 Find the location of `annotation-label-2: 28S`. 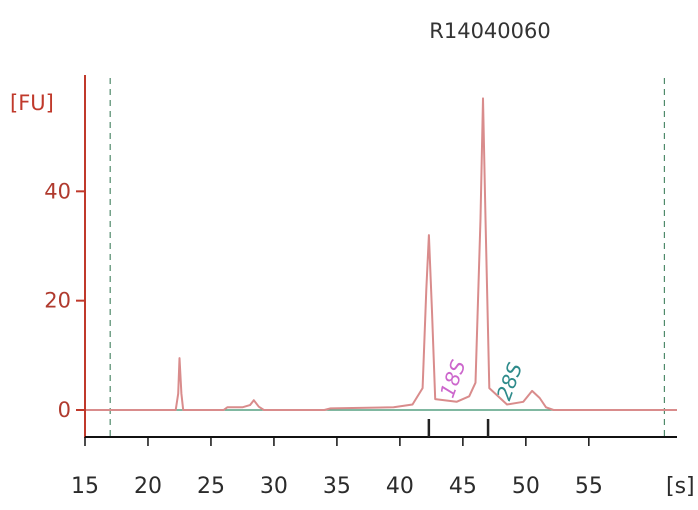

annotation-label-2: 28S is located at coordinates (510, 381).